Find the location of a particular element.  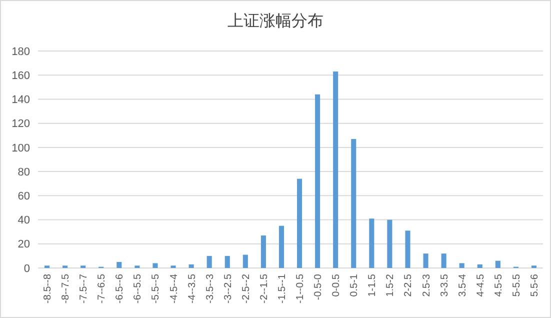

x-tick-label: -7--6.5 is located at coordinates (102, 289).